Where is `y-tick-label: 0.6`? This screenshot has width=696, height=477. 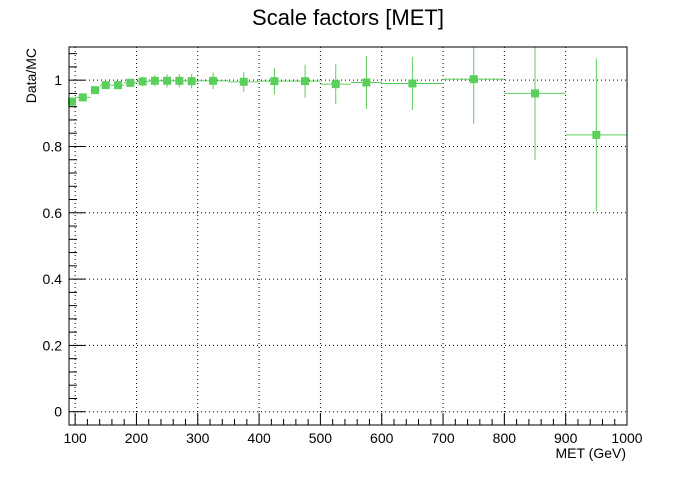
y-tick-label: 0.6 is located at coordinates (53, 213).